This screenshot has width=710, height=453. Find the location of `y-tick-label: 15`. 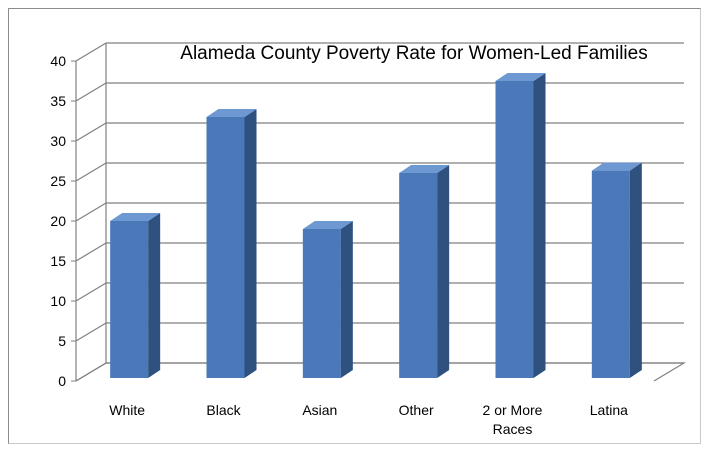

y-tick-label: 15 is located at coordinates (58, 261).